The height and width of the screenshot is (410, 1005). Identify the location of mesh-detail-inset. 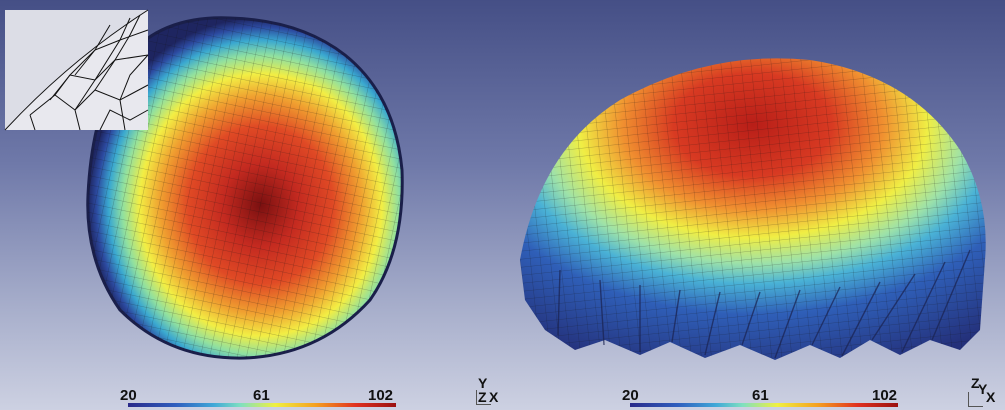
(76, 70).